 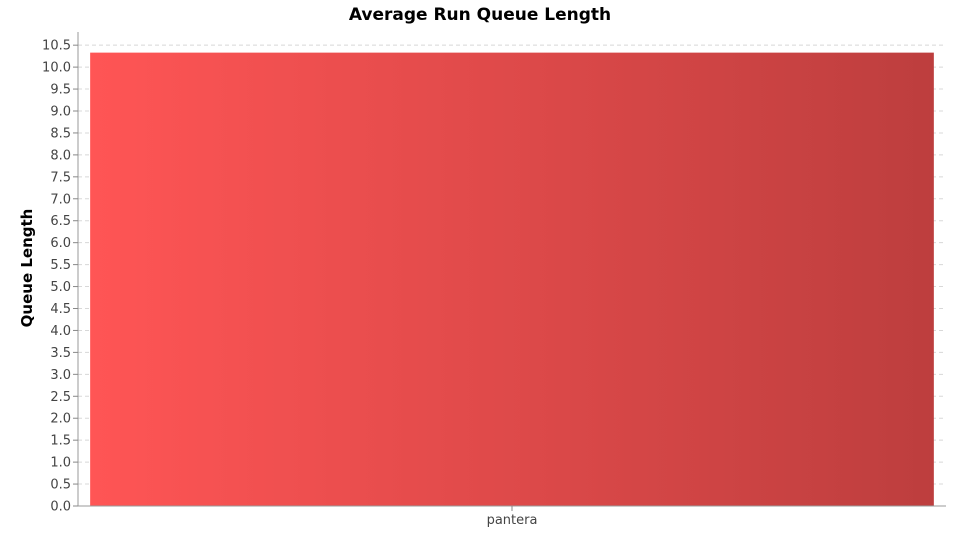 I want to click on y-tick-label: 0.0, so click(x=60, y=507).